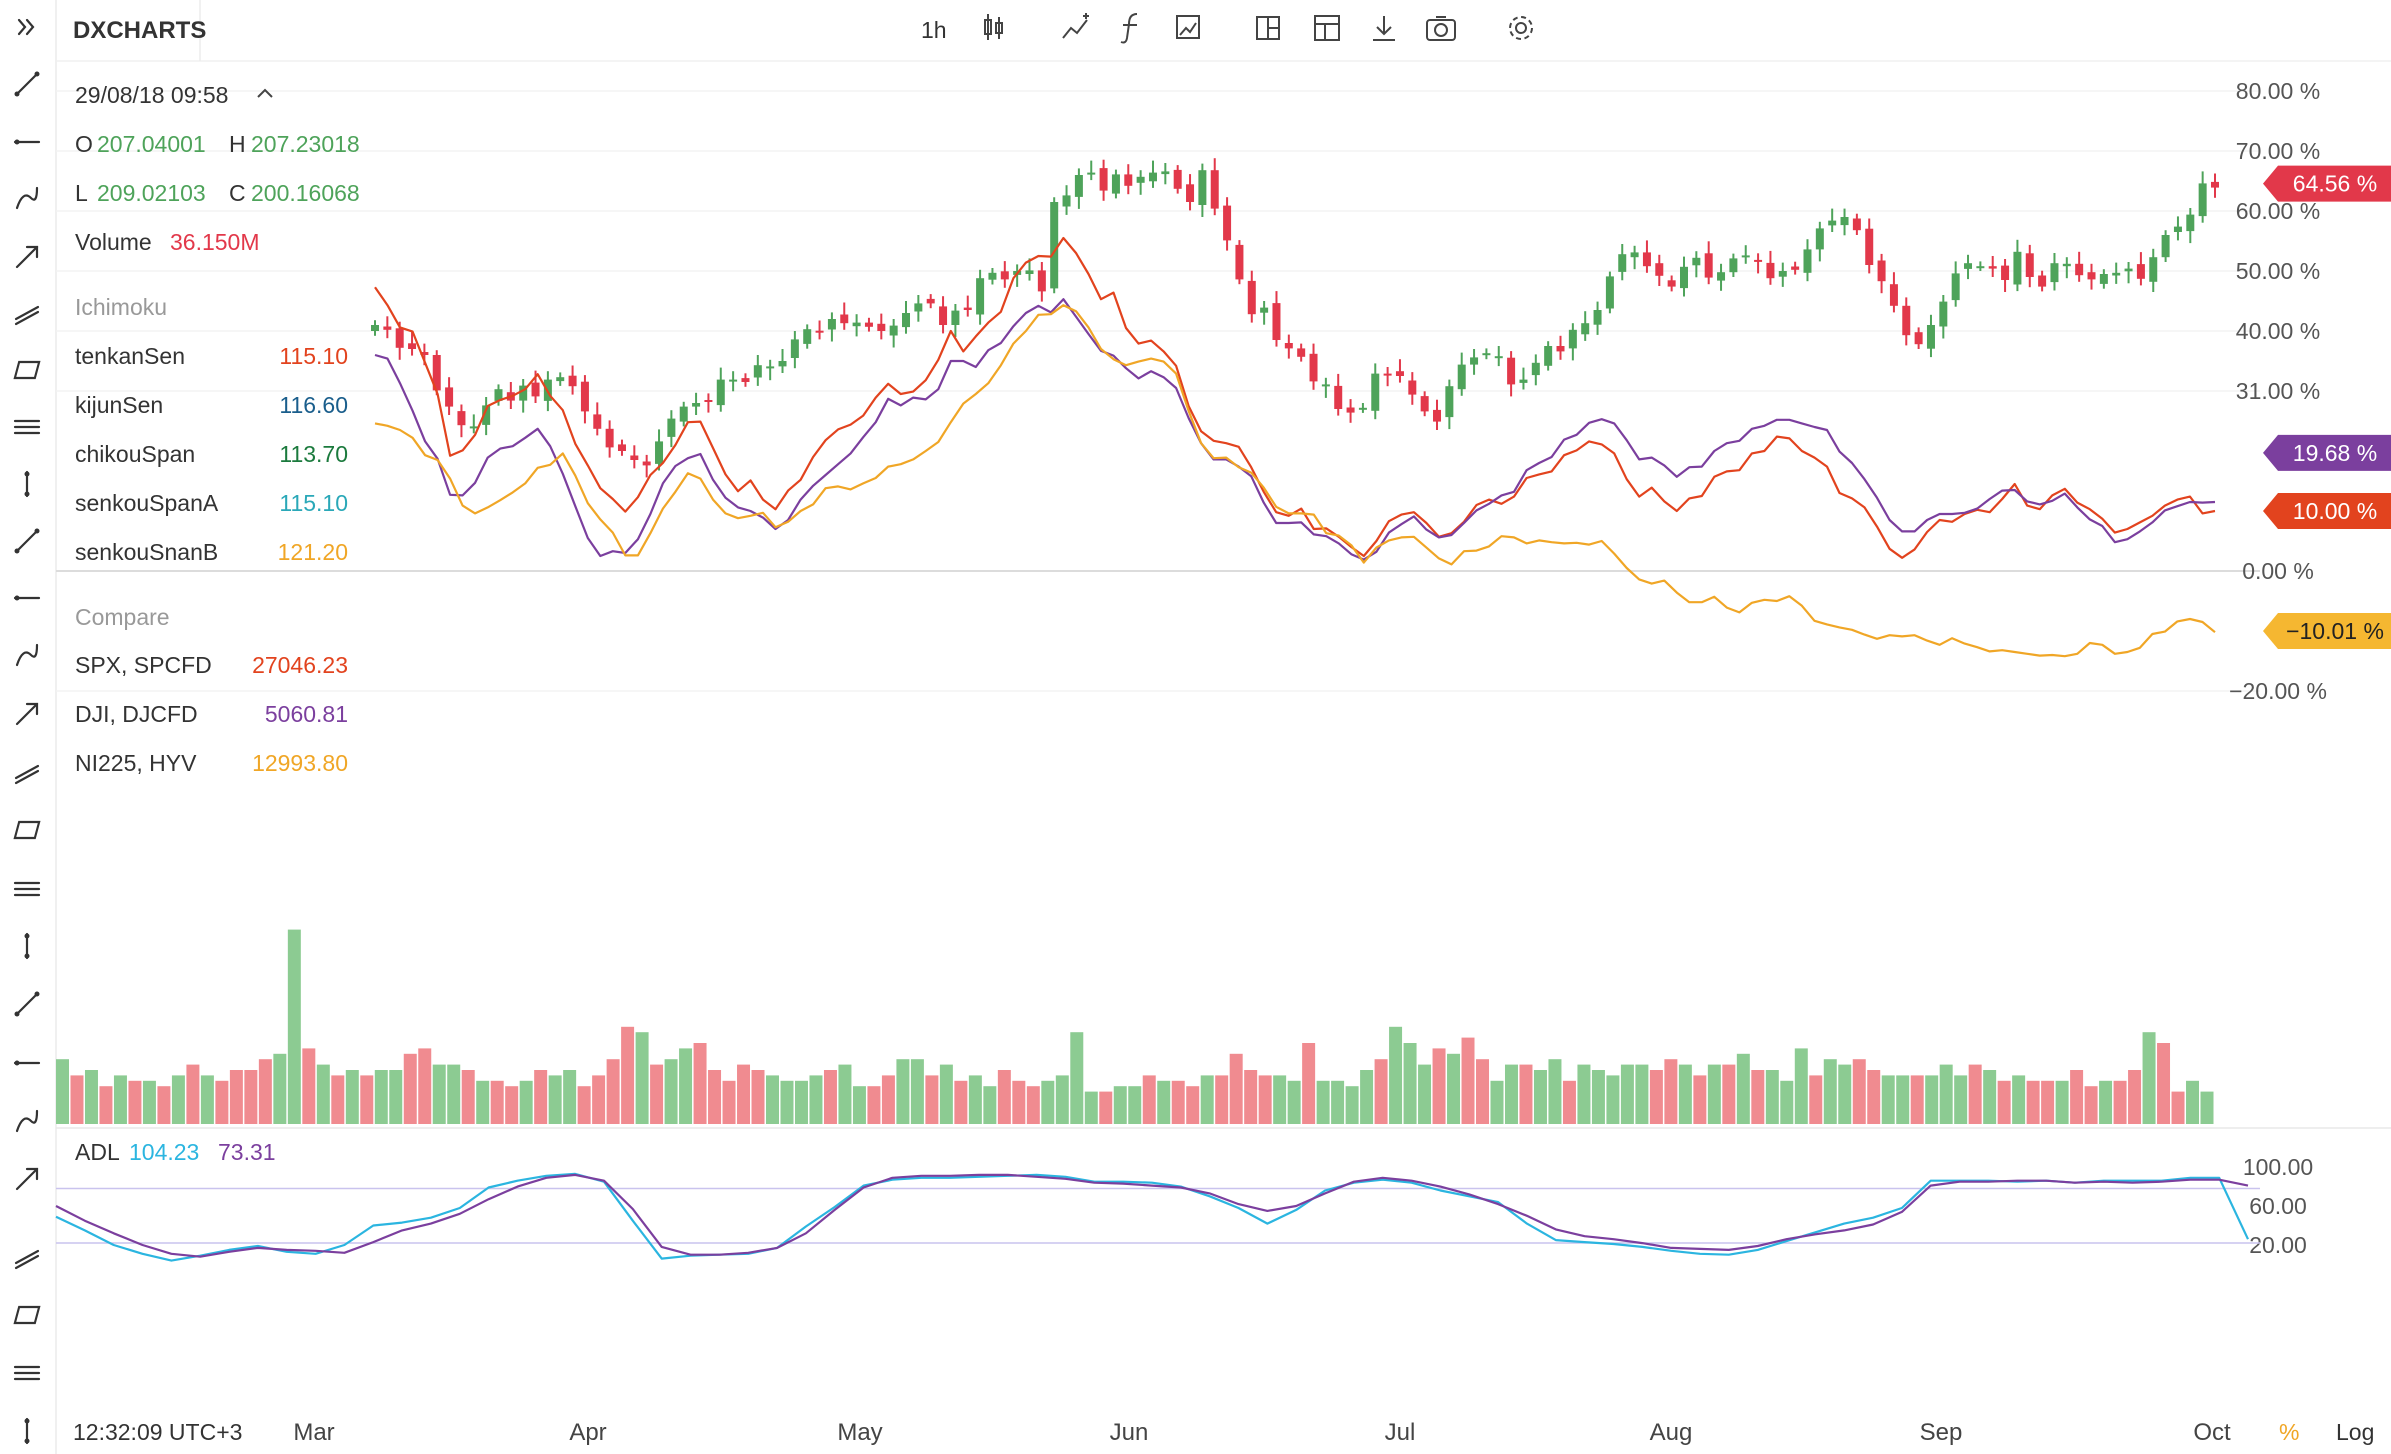  I want to click on chevron-up-icon, so click(265, 93).